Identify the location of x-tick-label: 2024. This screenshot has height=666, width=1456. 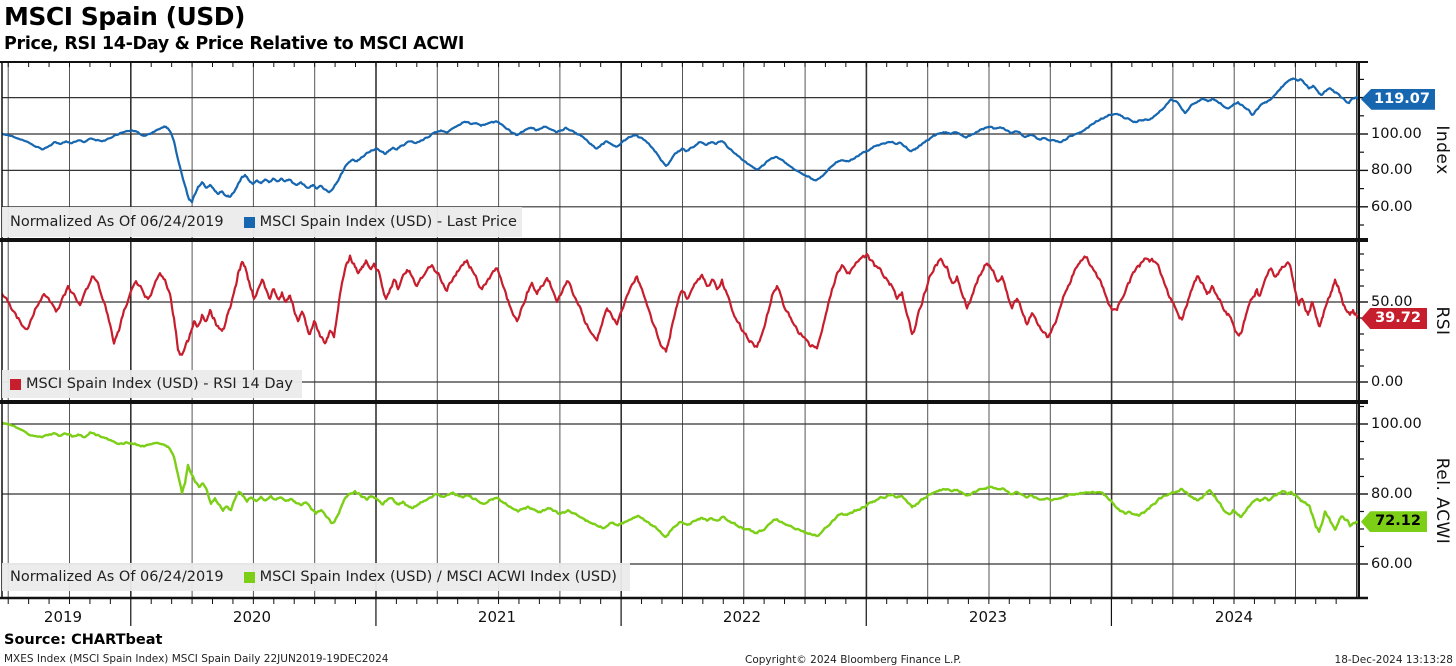
(1234, 617).